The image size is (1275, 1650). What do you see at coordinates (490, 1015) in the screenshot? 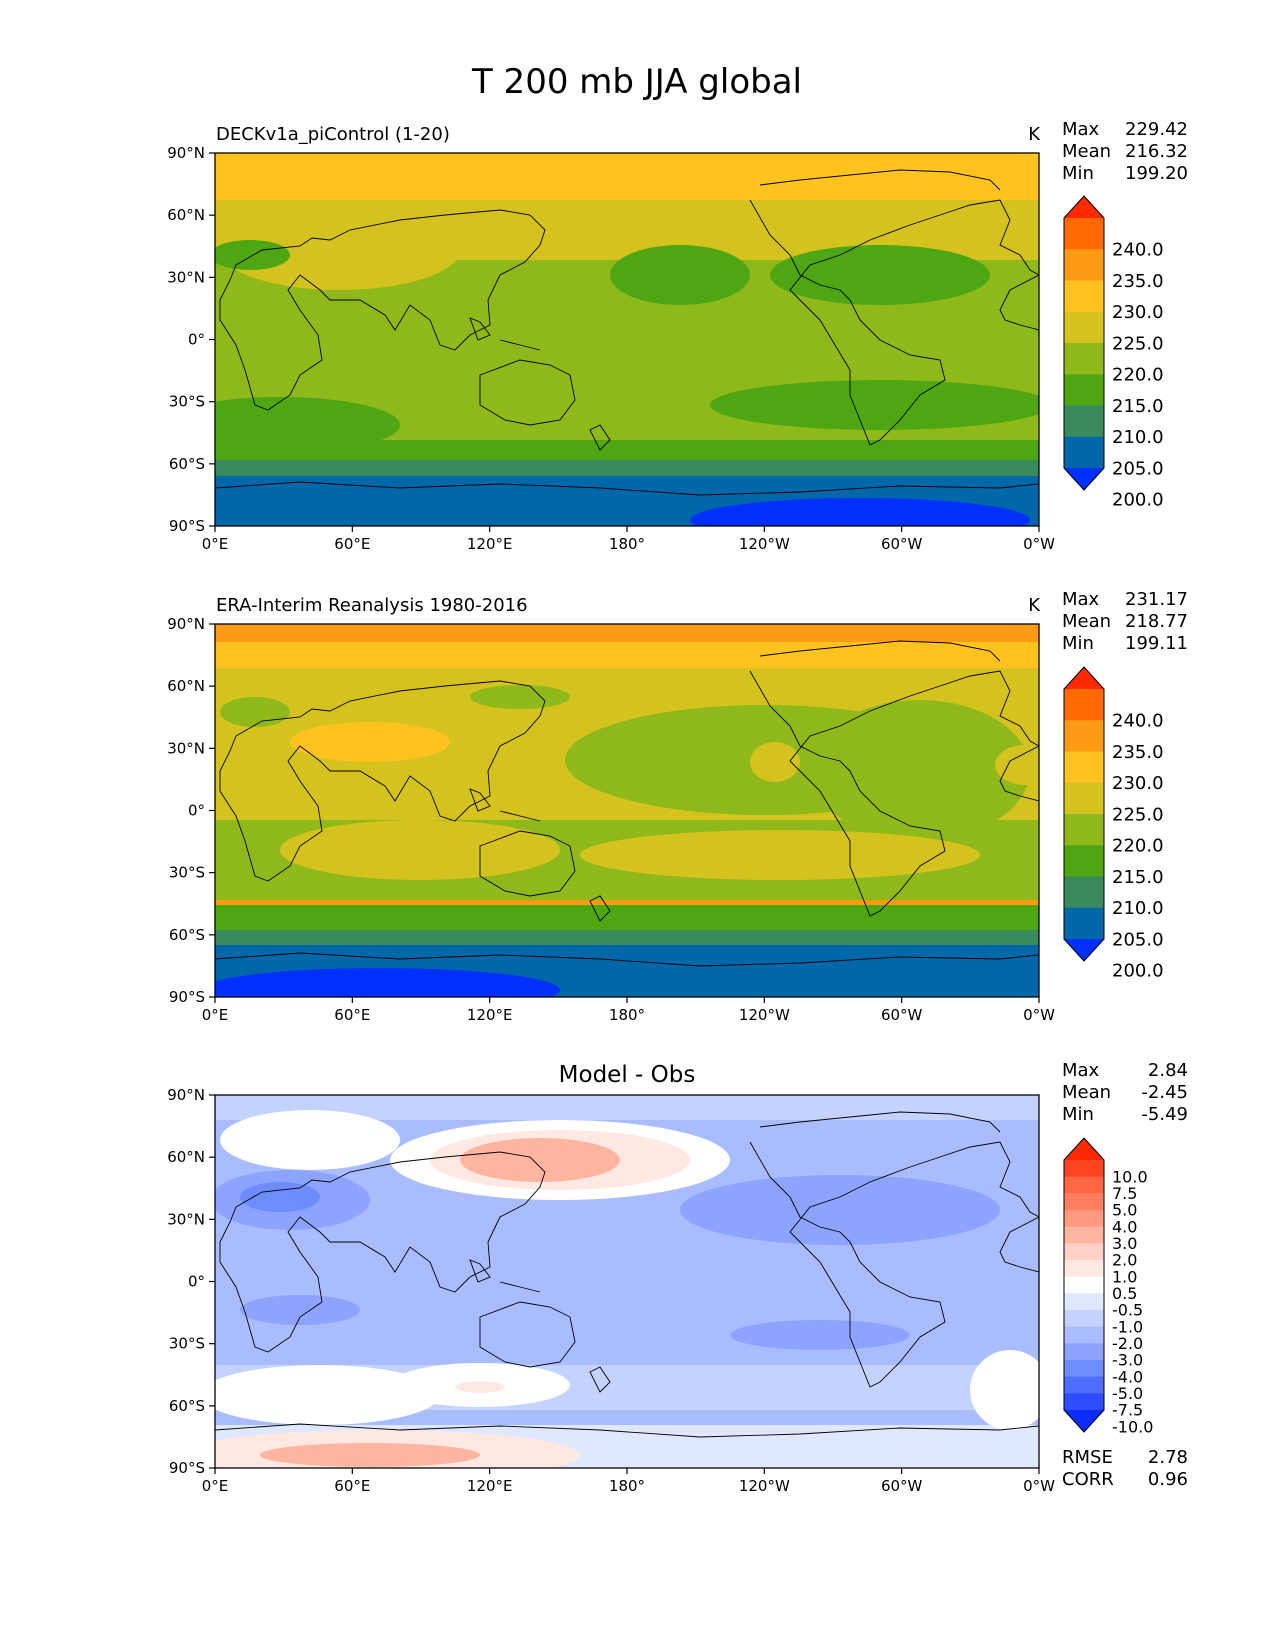
I see `x-tick-label: 120°E` at bounding box center [490, 1015].